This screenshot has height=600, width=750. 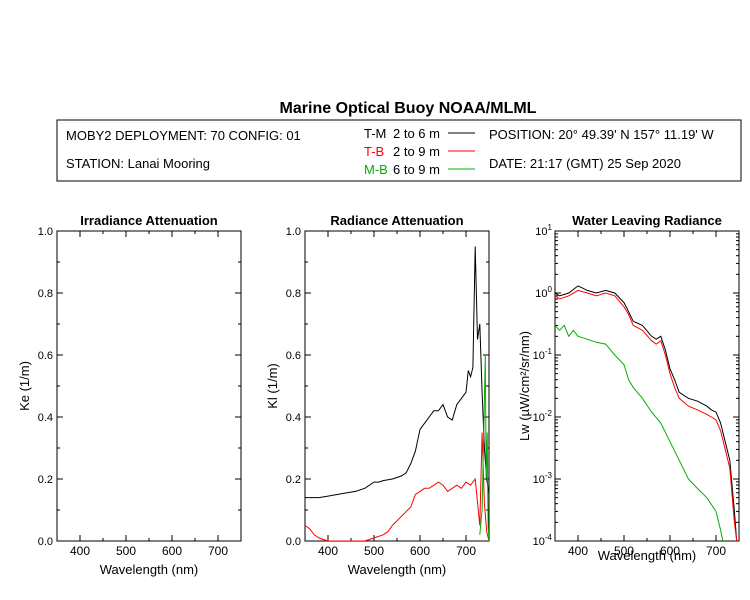 I want to click on legend-range-mb: 6 to 9 m, so click(x=416, y=169).